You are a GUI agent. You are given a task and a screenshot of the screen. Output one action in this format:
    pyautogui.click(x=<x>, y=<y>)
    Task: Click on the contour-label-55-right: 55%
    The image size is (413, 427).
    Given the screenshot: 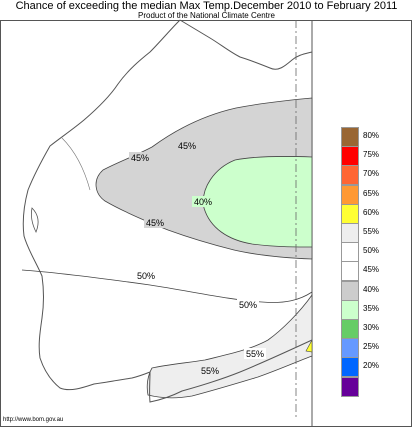 What is the action you would take?
    pyautogui.click(x=255, y=354)
    